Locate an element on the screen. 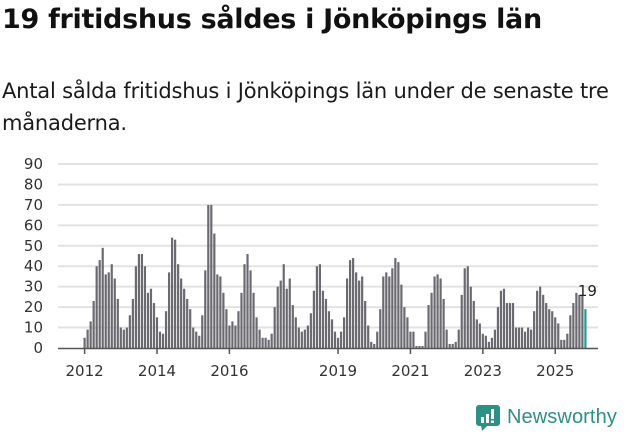  newsworthy-logo: Newsworthy is located at coordinates (546, 418).